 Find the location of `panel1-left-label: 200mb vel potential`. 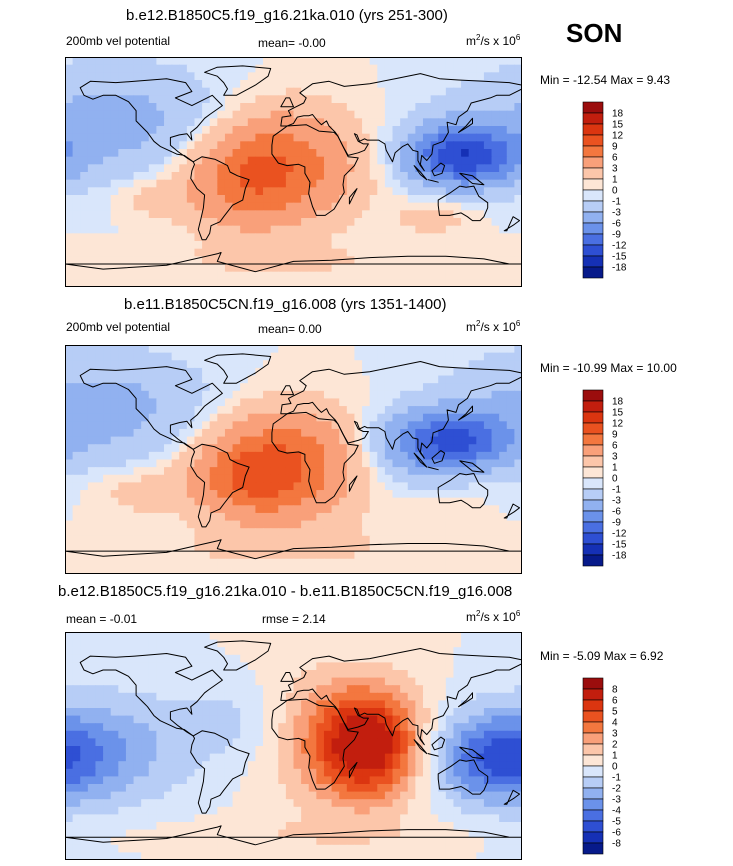

panel1-left-label: 200mb vel potential is located at coordinates (118, 41).